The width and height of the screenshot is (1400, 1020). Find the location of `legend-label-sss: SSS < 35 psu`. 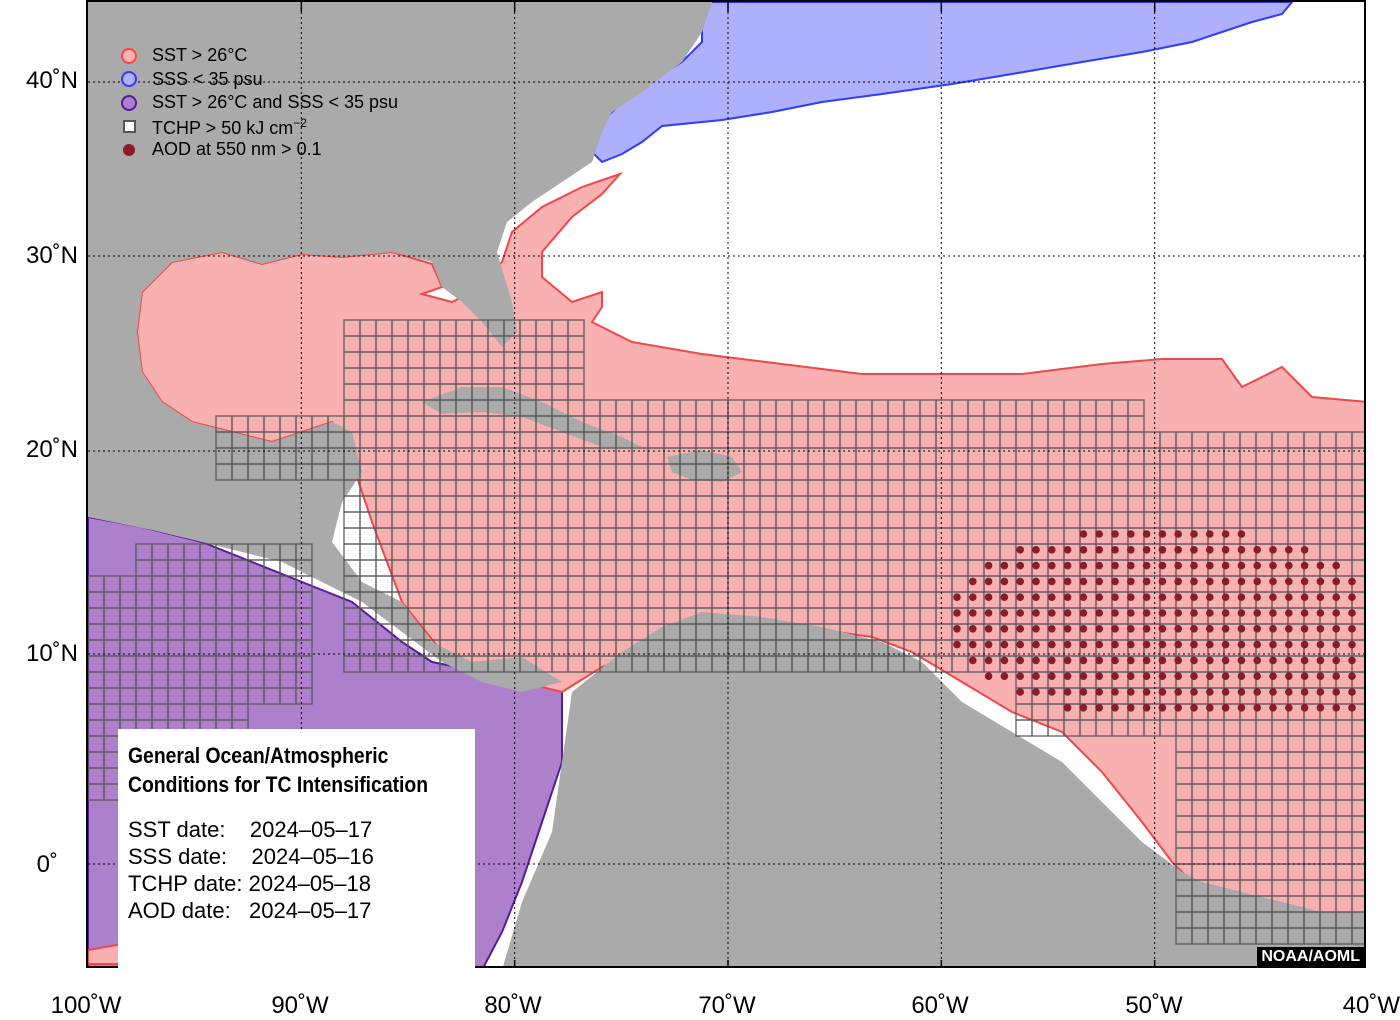

legend-label-sss: SSS < 35 psu is located at coordinates (207, 78).